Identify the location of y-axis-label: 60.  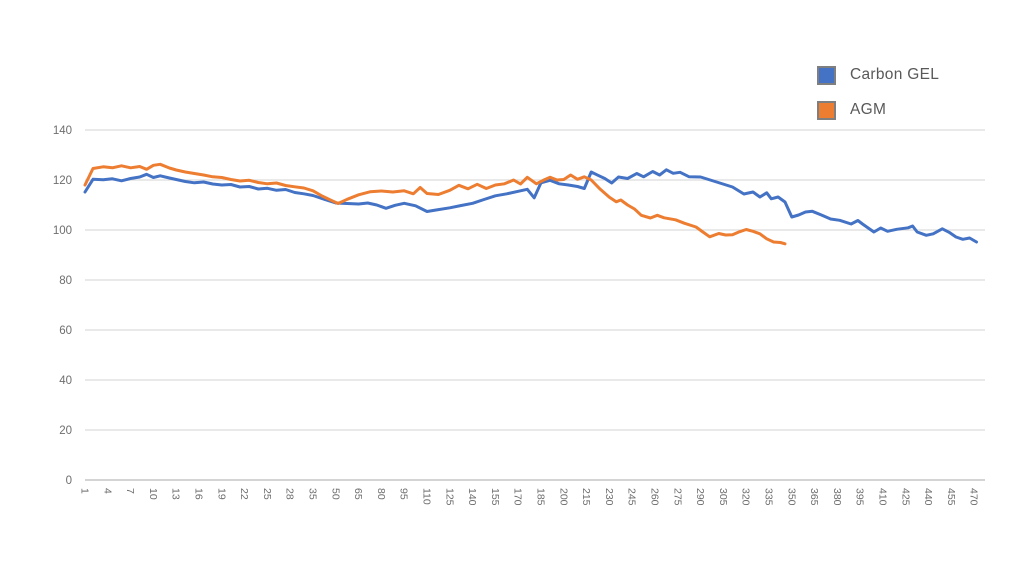
(65, 331).